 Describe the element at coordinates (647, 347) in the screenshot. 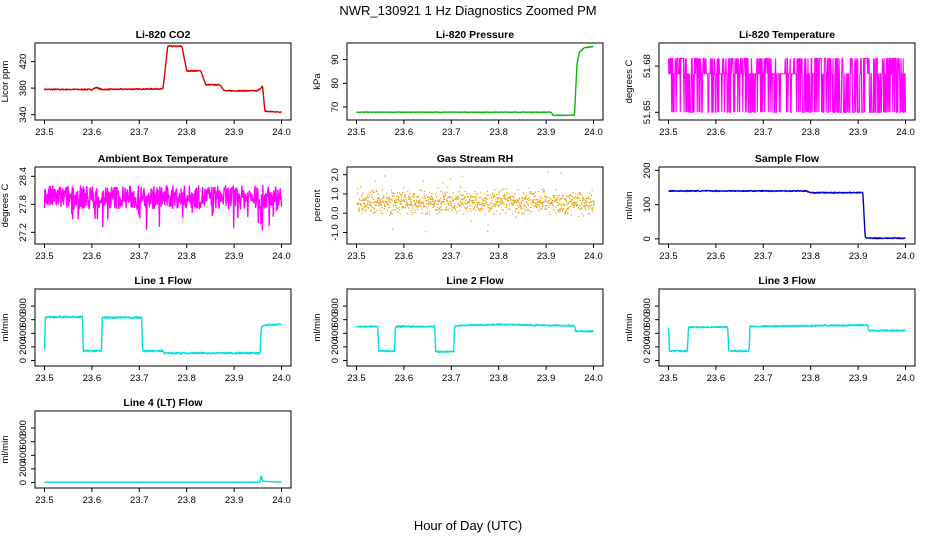

I see `y-tick-label: 200` at that location.